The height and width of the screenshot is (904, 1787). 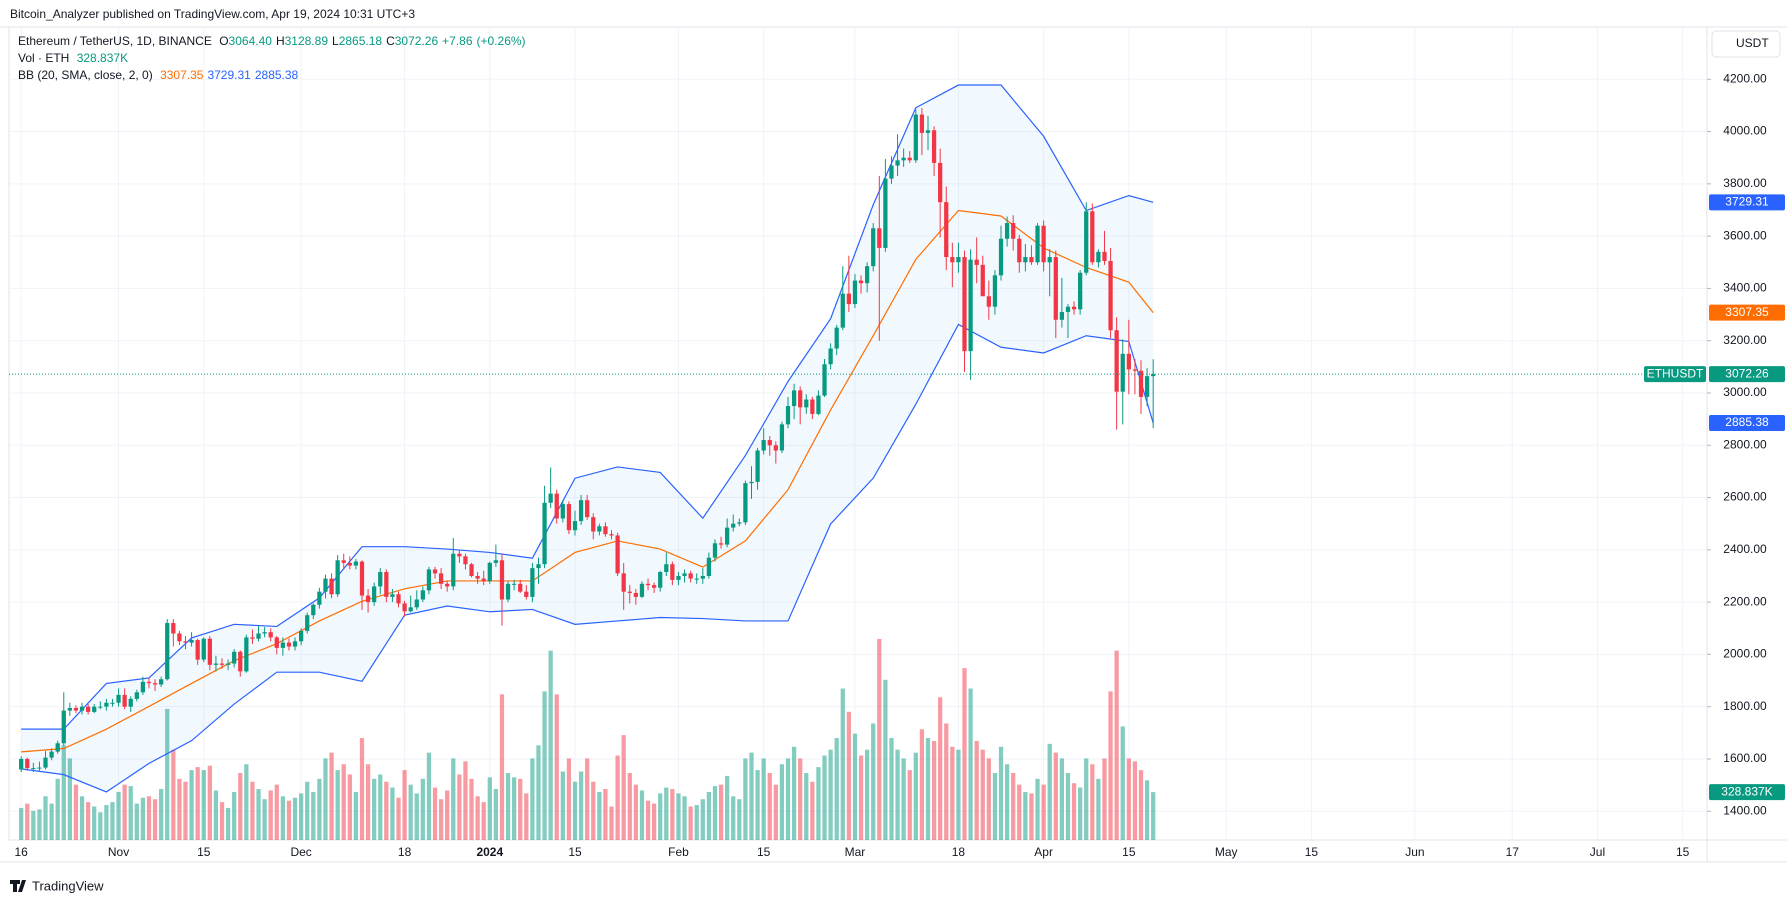 What do you see at coordinates (250, 41) in the screenshot?
I see `ohlc-value: 3064.40` at bounding box center [250, 41].